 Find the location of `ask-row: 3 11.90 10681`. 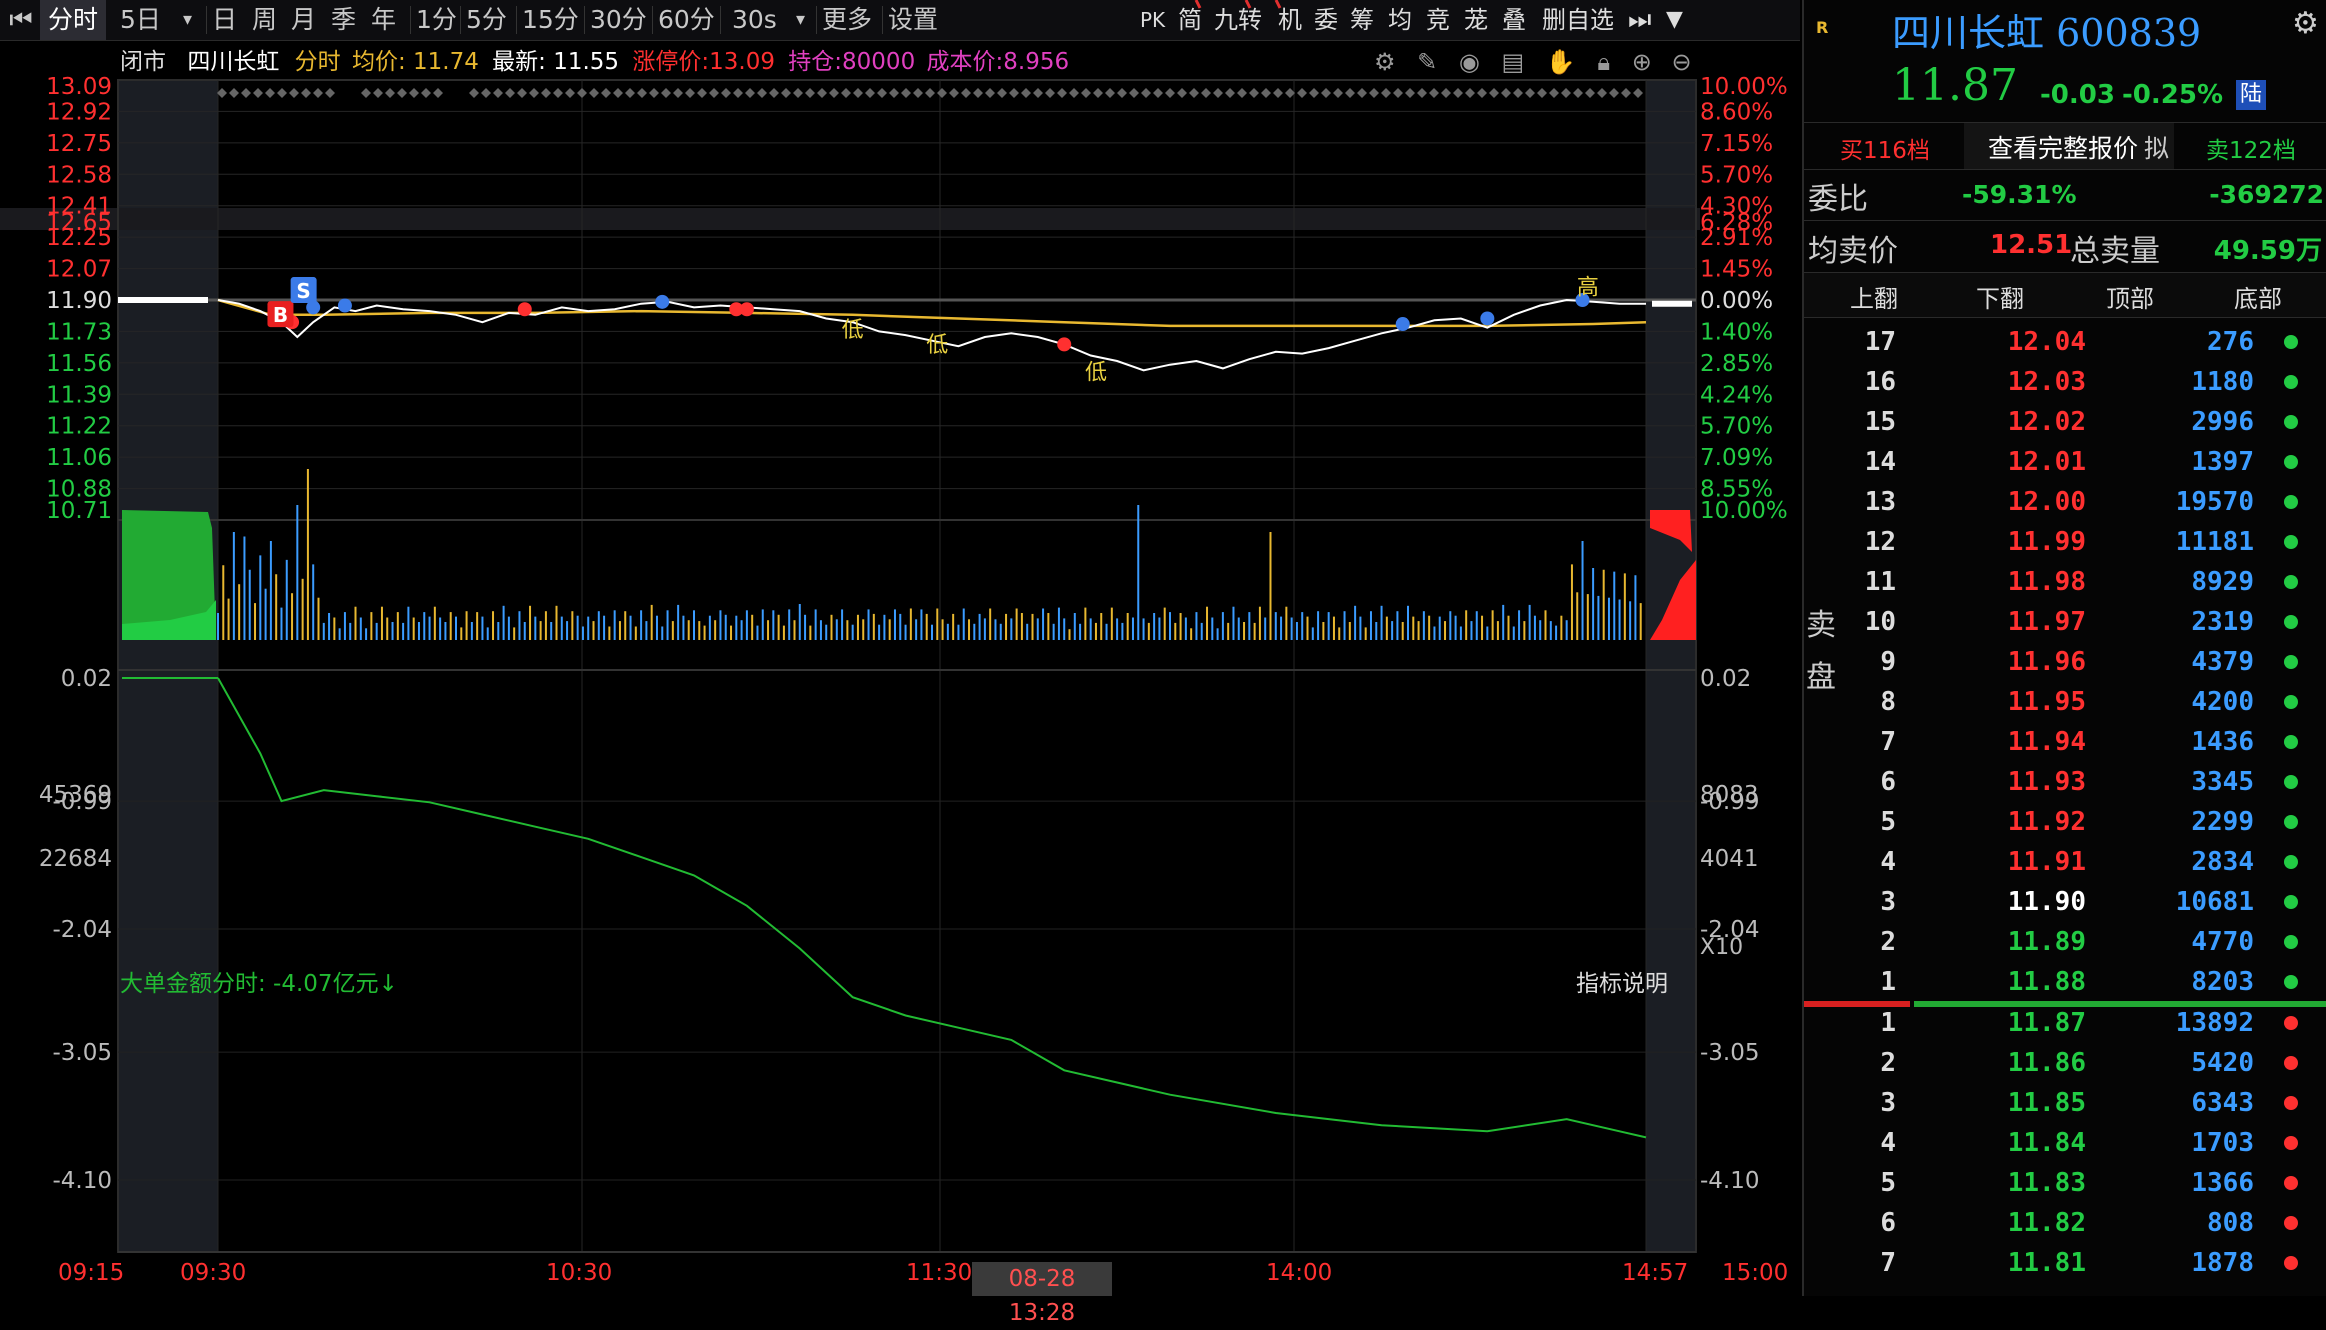

ask-row: 3 11.90 10681 is located at coordinates (2065, 902).